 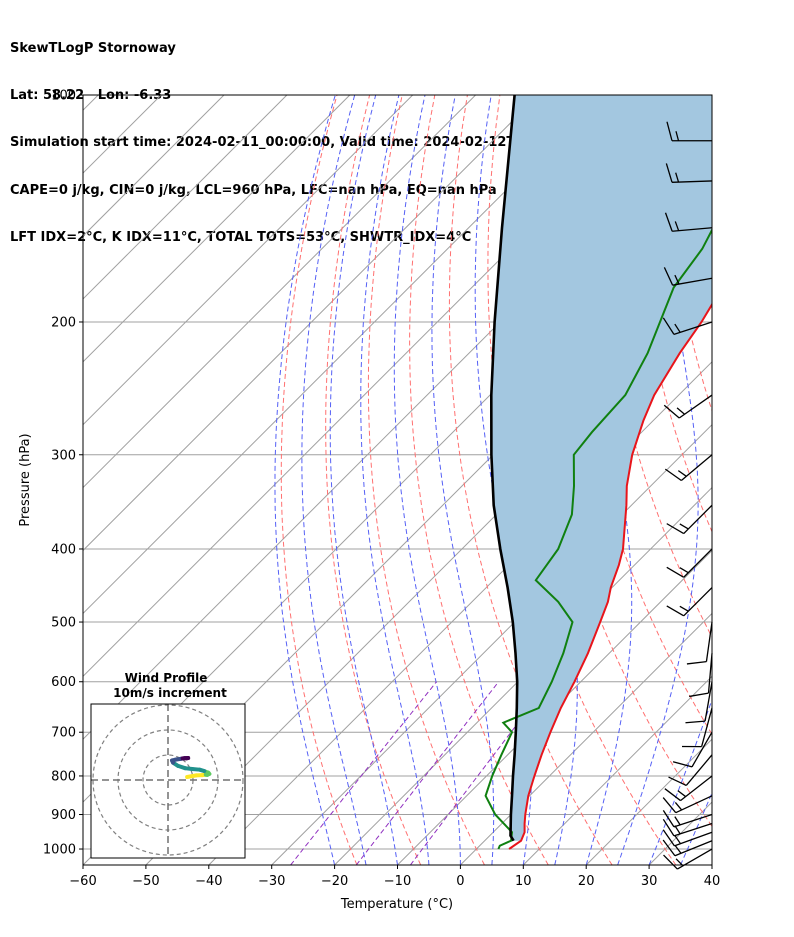 I want to click on y-tick-label: 300, so click(x=63, y=455).